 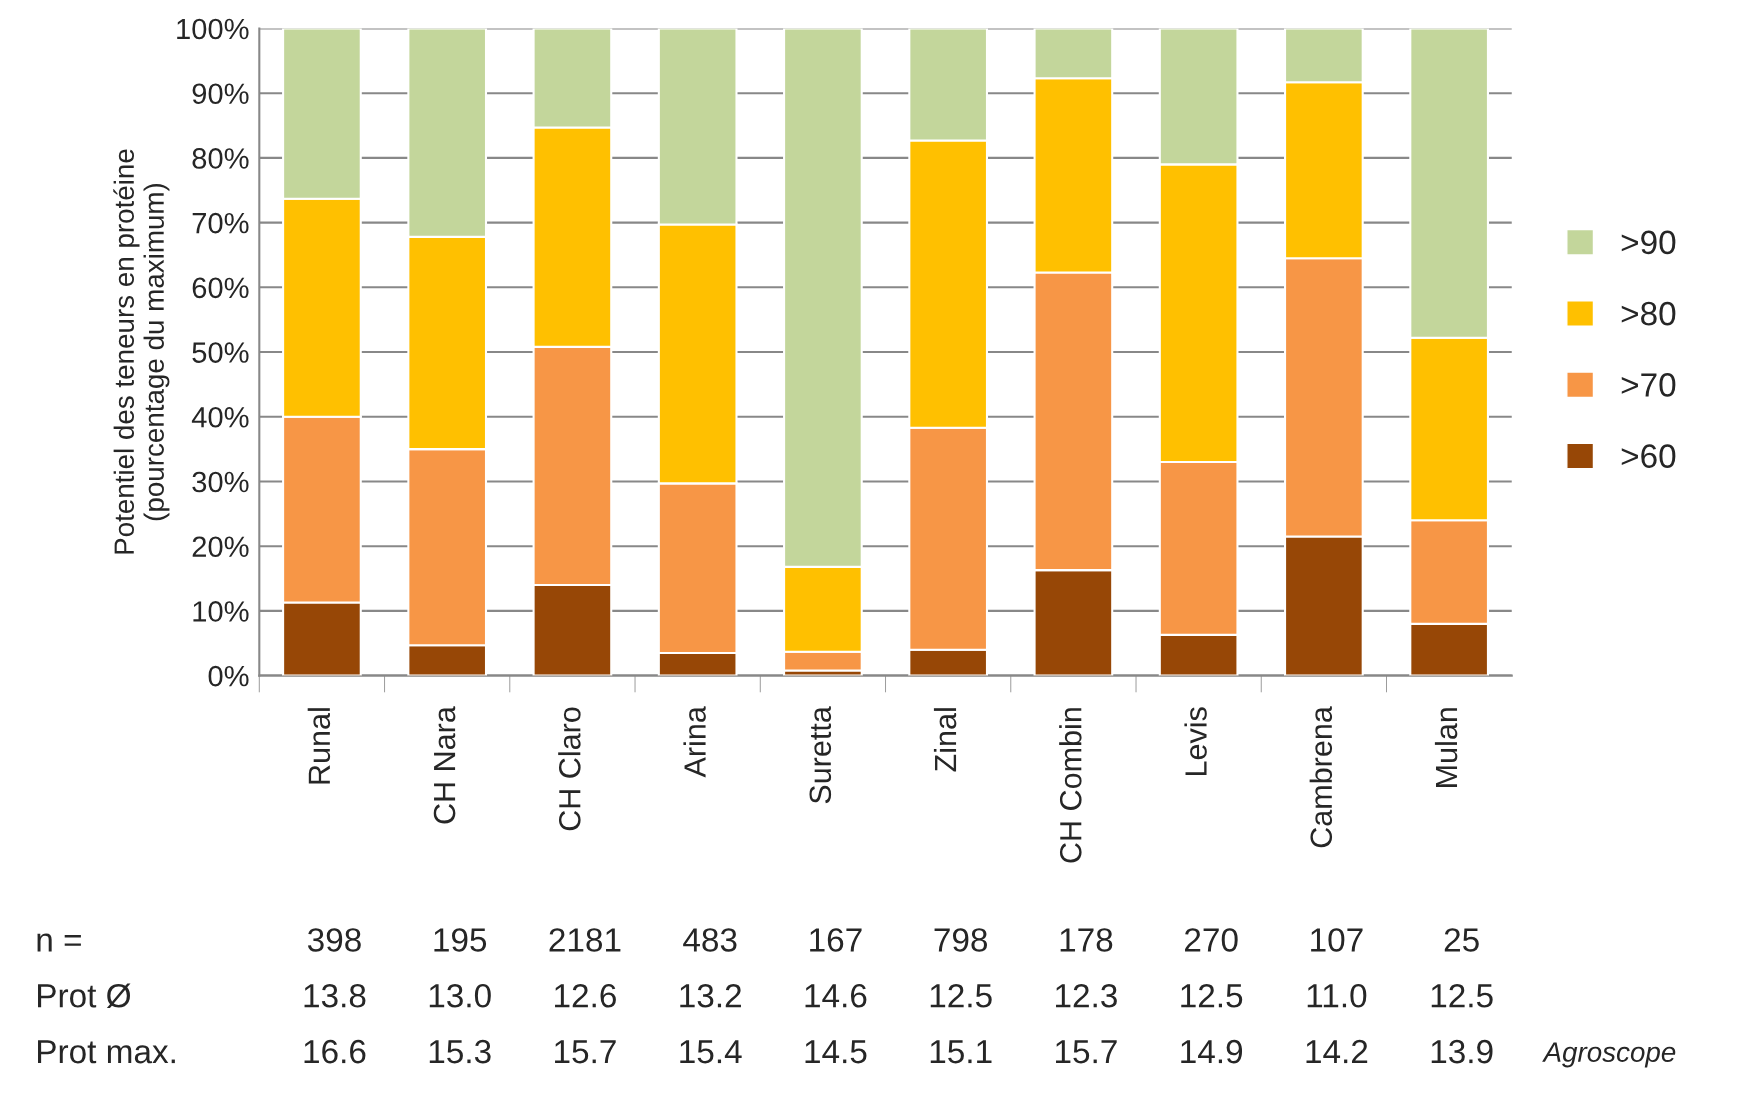 I want to click on x-tick-label: Zinal, so click(x=945, y=740).